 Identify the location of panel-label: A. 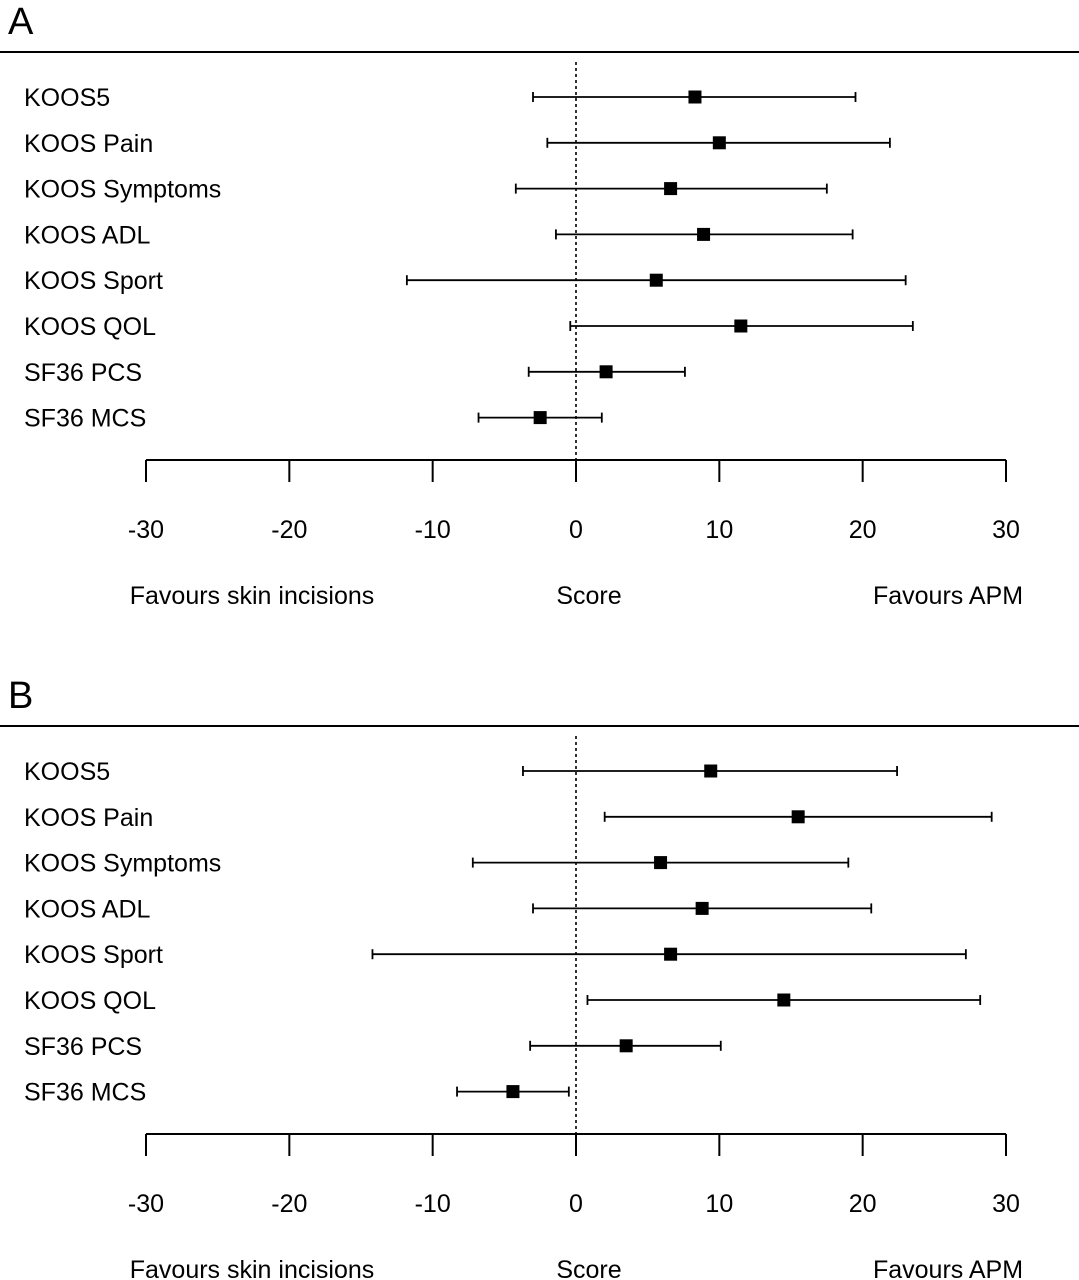
(21, 22).